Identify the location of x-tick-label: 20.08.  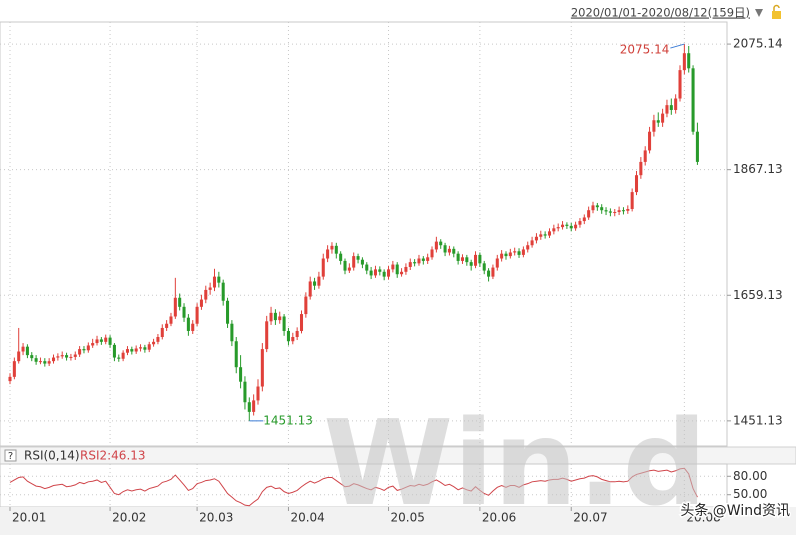
(703, 518).